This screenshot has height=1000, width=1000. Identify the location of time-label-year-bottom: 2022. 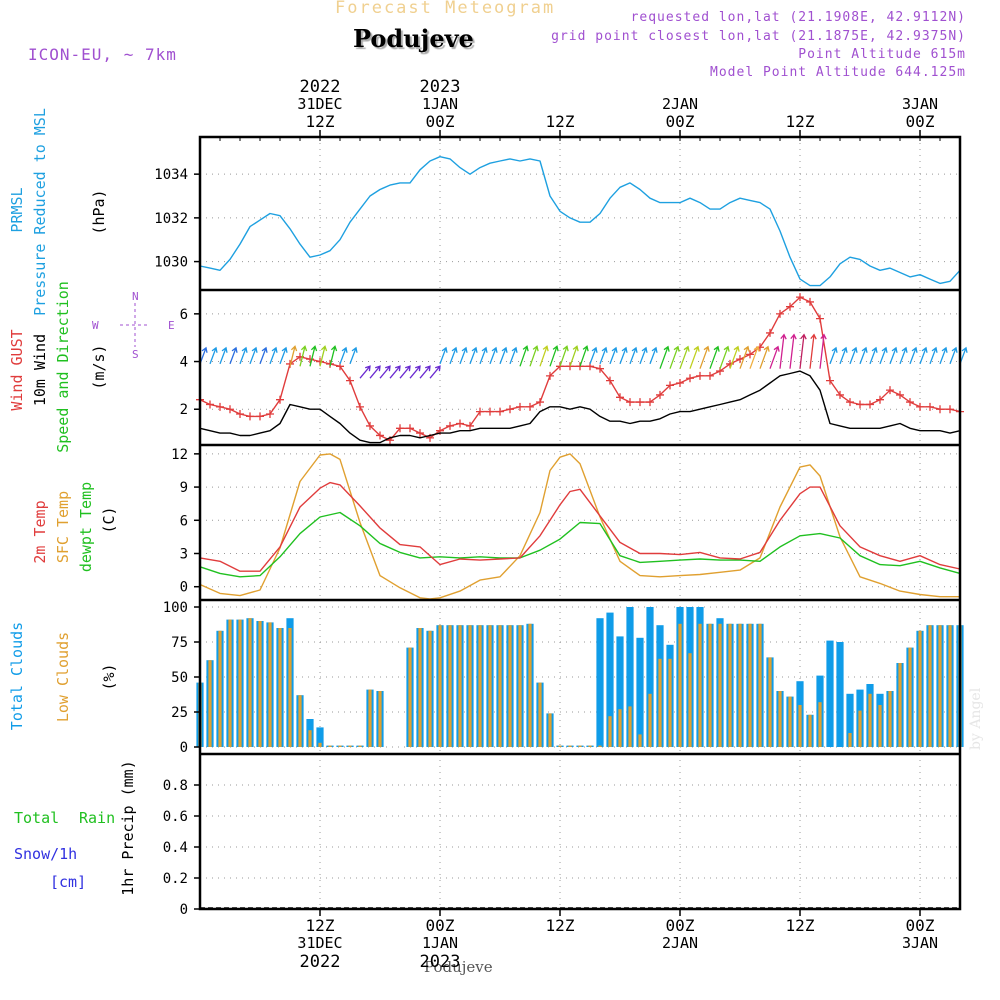
(320, 962).